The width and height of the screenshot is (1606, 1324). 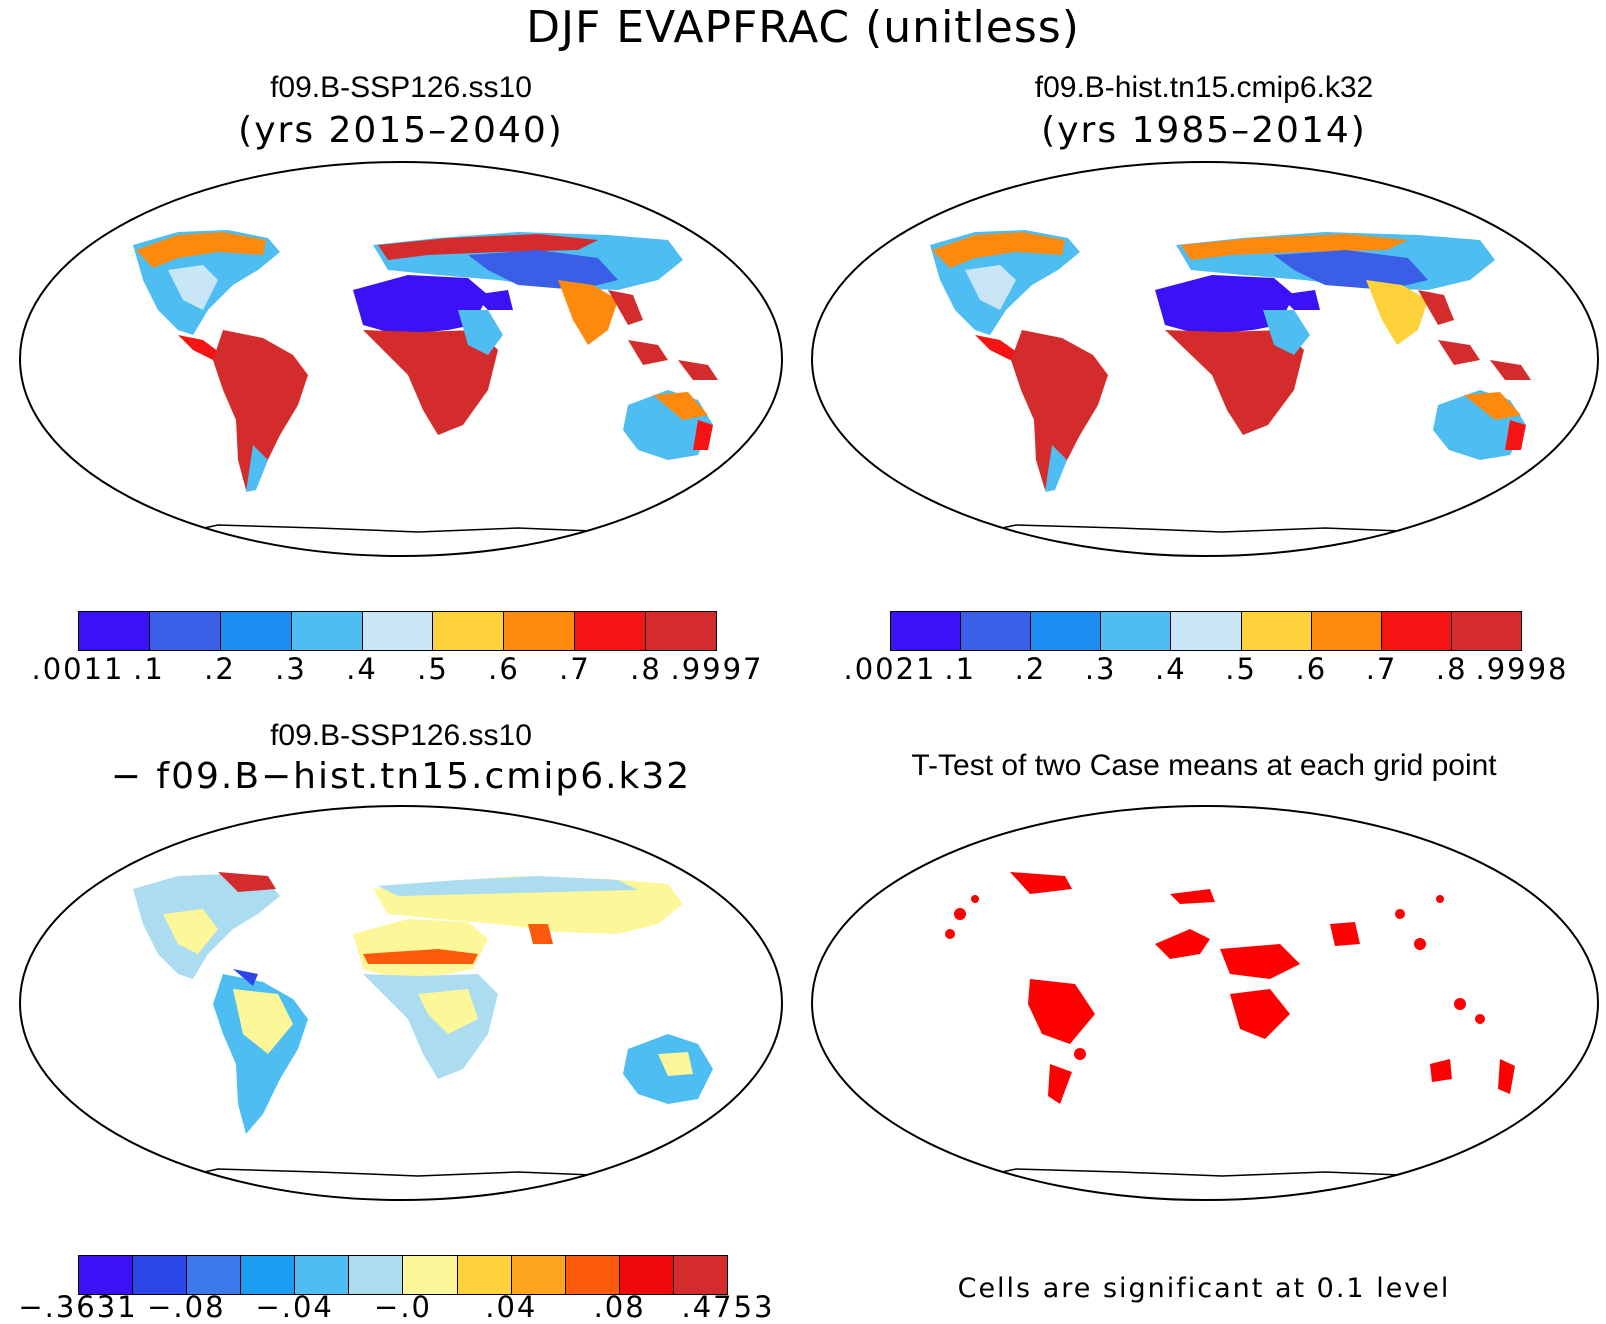 What do you see at coordinates (728, 1307) in the screenshot?
I see `colorbar-tick-label: .4753` at bounding box center [728, 1307].